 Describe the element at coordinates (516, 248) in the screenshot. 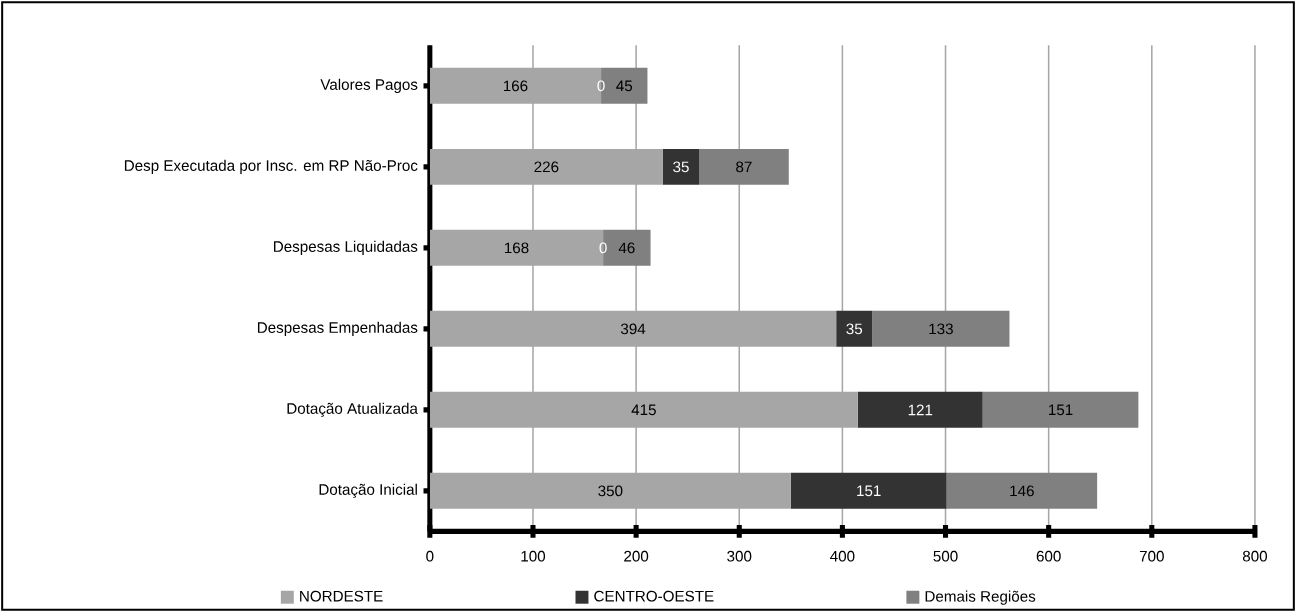

I see `data-label: 168` at that location.